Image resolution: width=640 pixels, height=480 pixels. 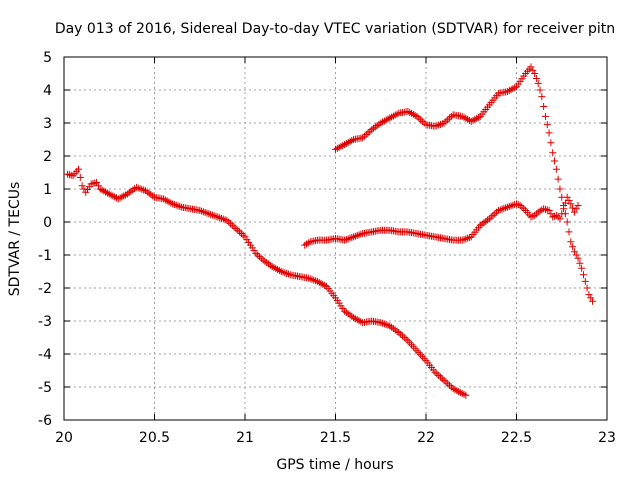 I want to click on y-axis-label: SDTVAR / TECUs, so click(x=15, y=239).